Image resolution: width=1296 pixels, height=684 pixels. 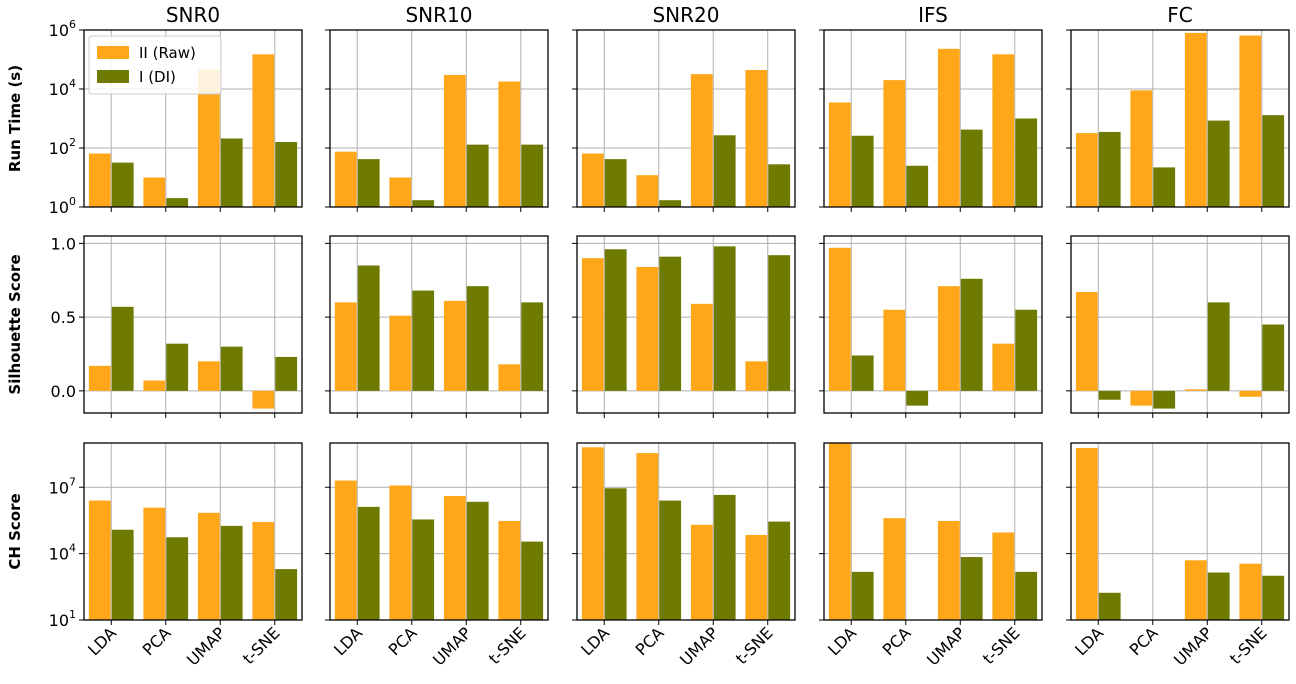 What do you see at coordinates (62, 619) in the screenshot?
I see `ytick-label: 10¹` at bounding box center [62, 619].